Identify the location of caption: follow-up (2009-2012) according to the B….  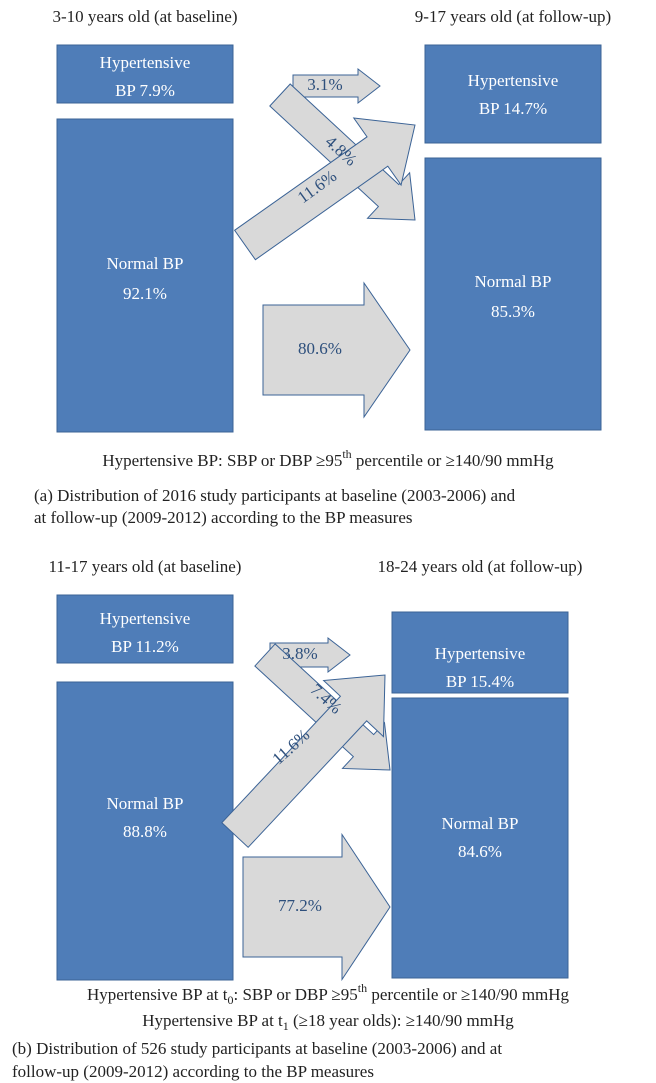
(193, 1071).